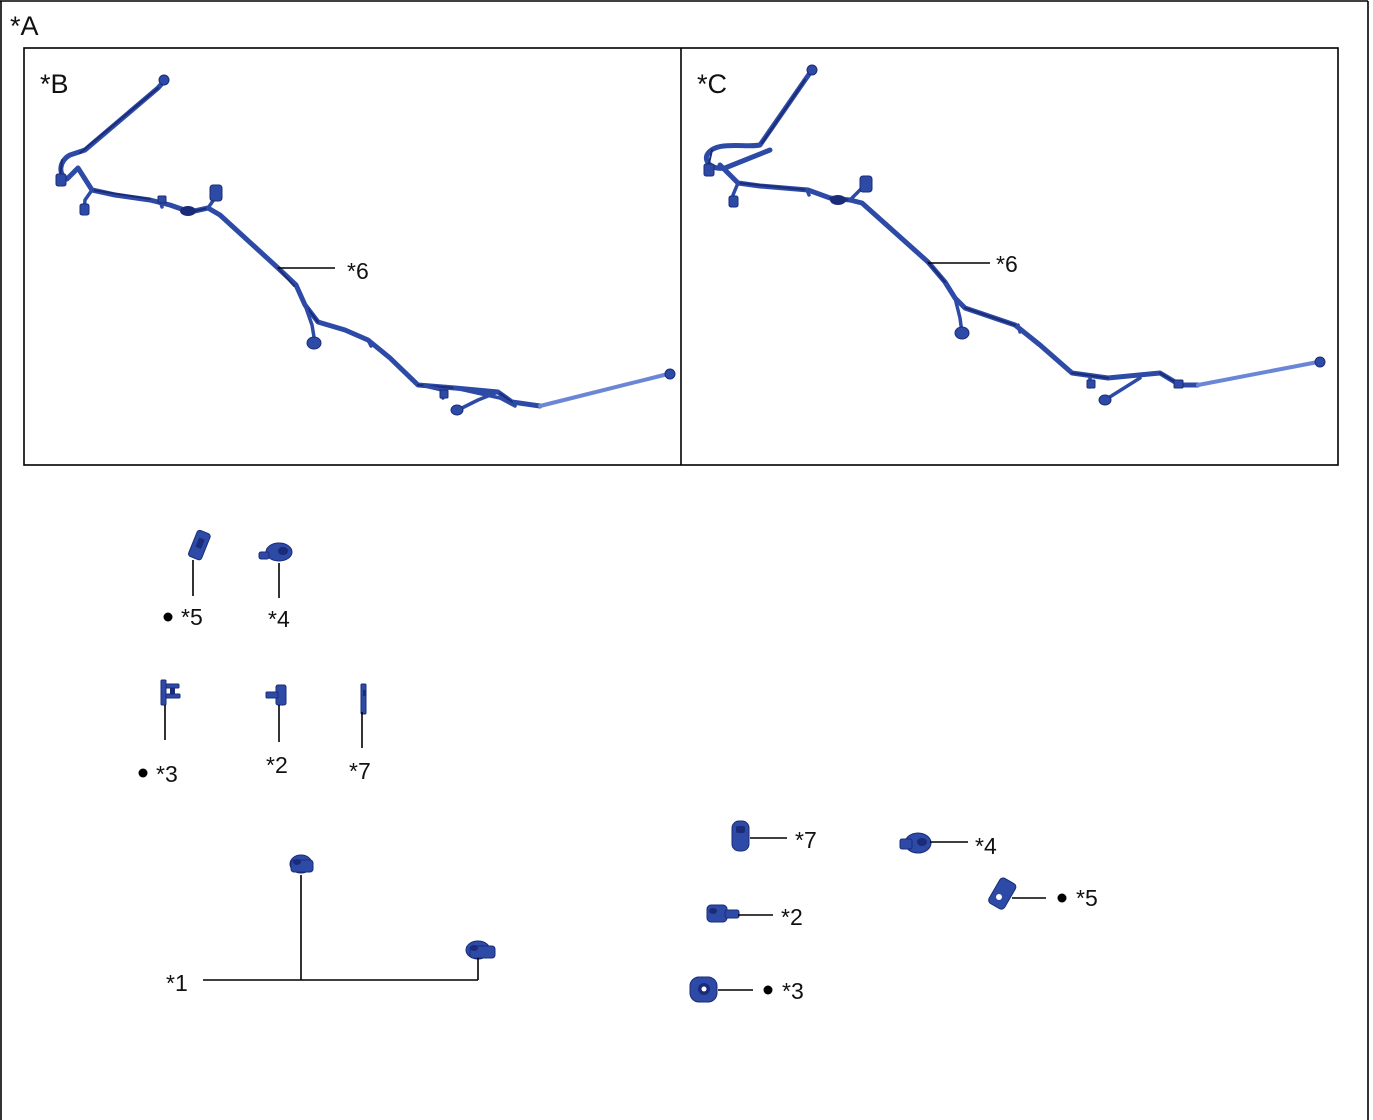 This screenshot has width=1373, height=1120. I want to click on left-part-5-label: *5, so click(192, 617).